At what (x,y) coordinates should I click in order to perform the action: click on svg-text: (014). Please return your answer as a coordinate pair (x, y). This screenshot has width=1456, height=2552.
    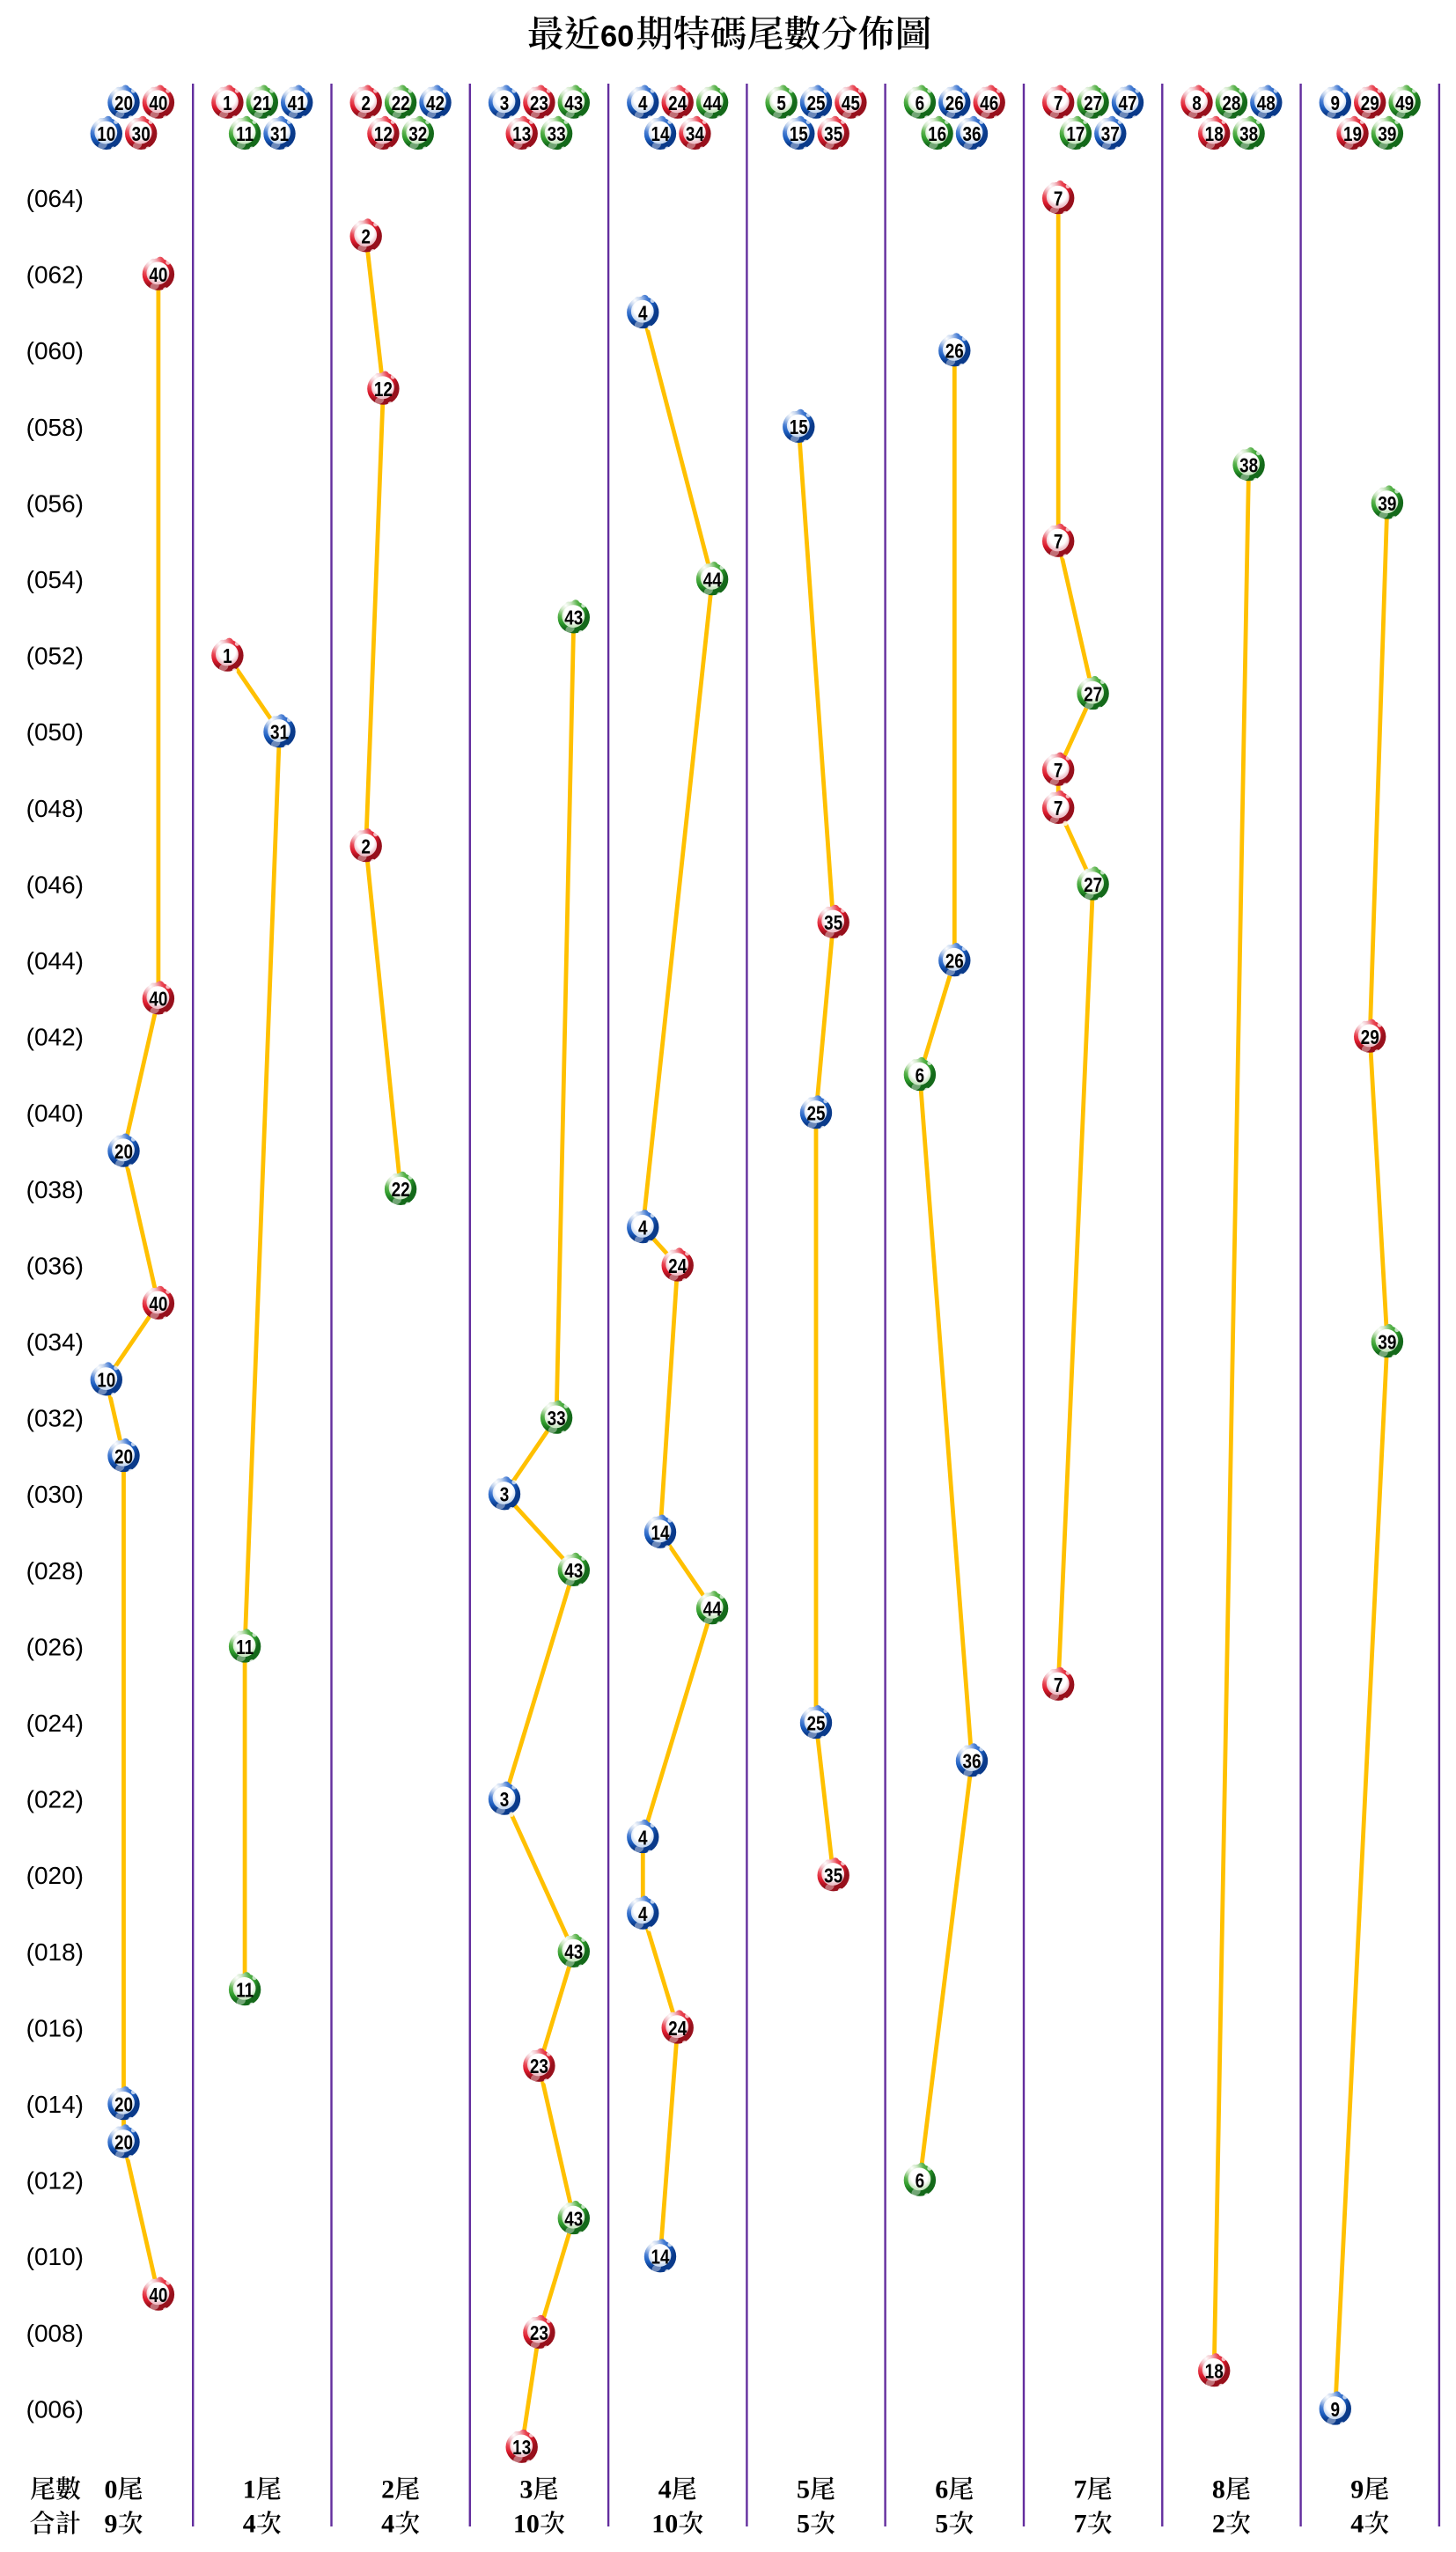
    Looking at the image, I should click on (55, 2104).